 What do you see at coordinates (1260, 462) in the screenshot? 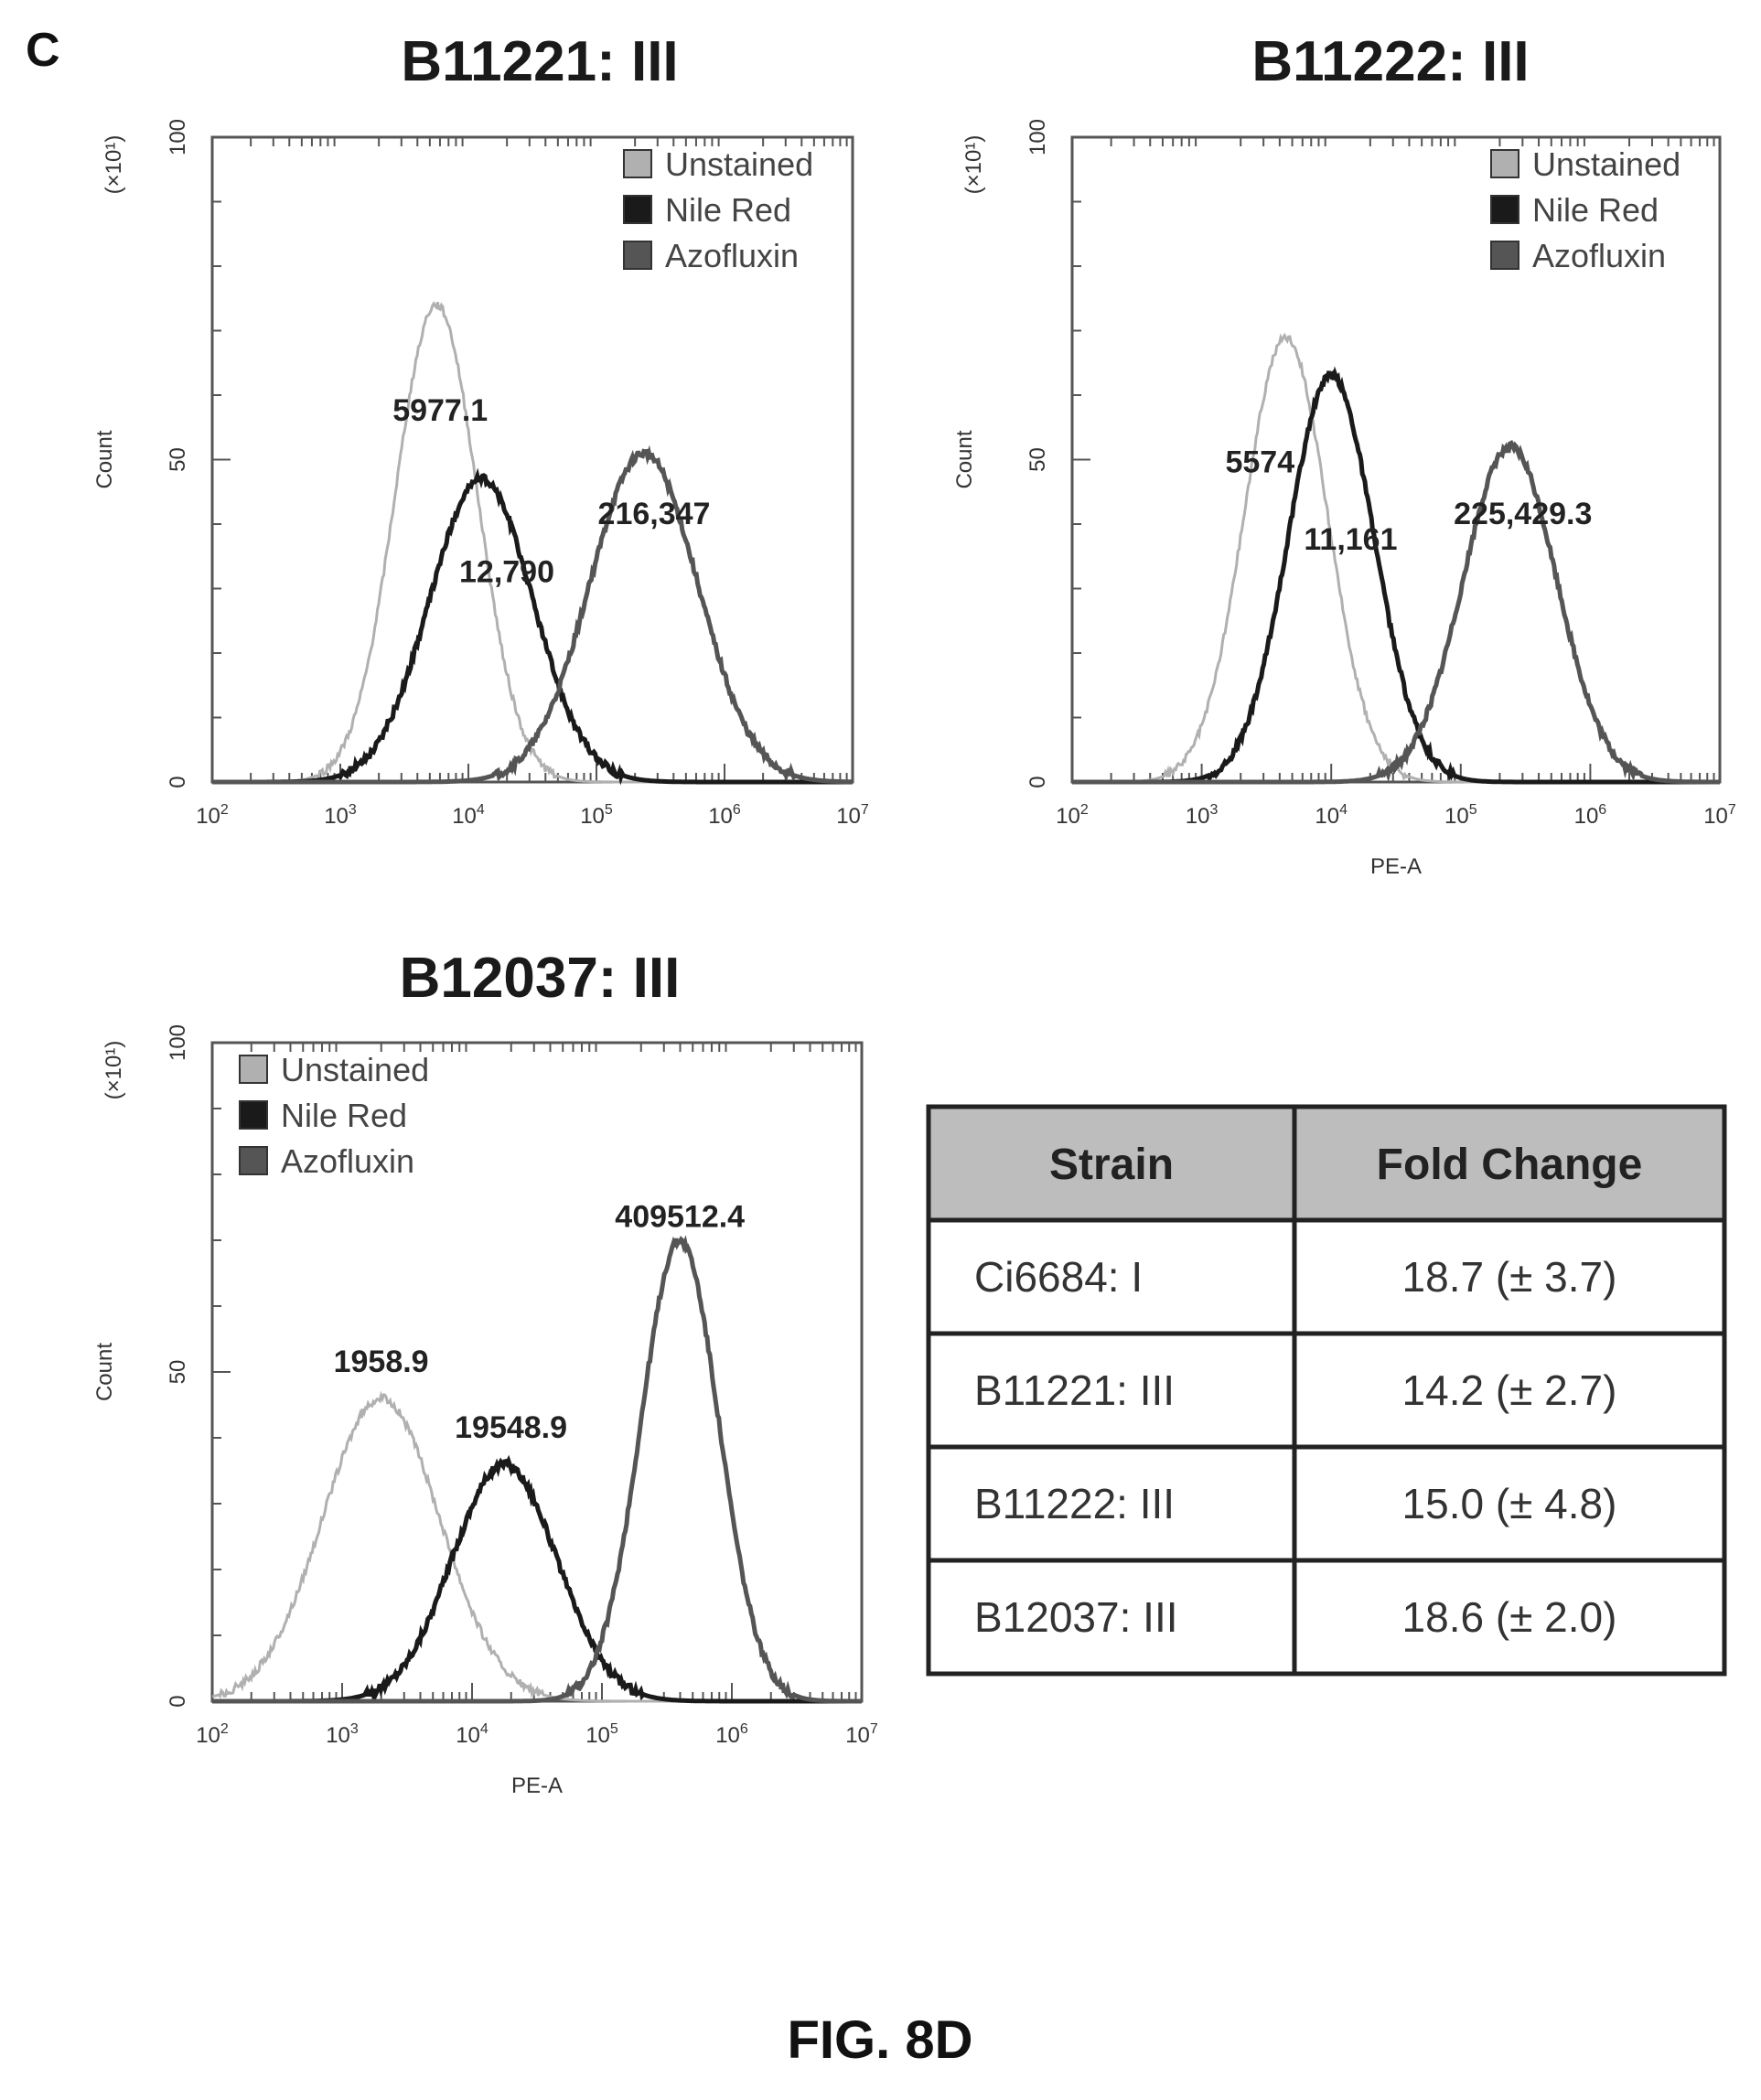
I see `peak-label: 5574` at bounding box center [1260, 462].